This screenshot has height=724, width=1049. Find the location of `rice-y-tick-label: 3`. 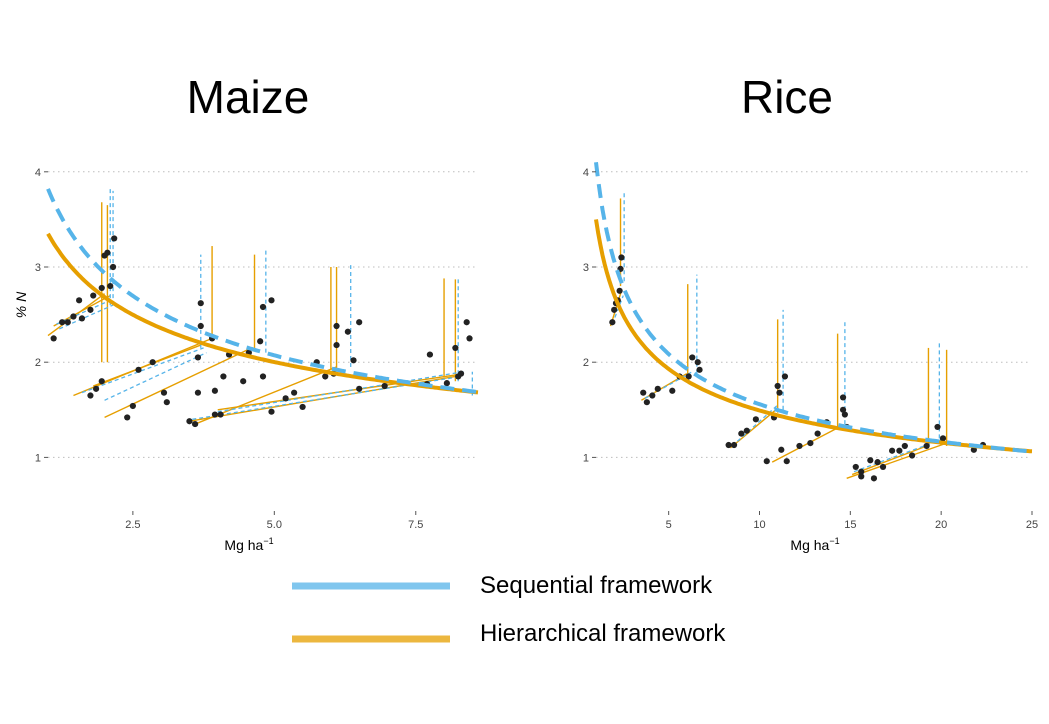

rice-y-tick-label: 3 is located at coordinates (586, 268).